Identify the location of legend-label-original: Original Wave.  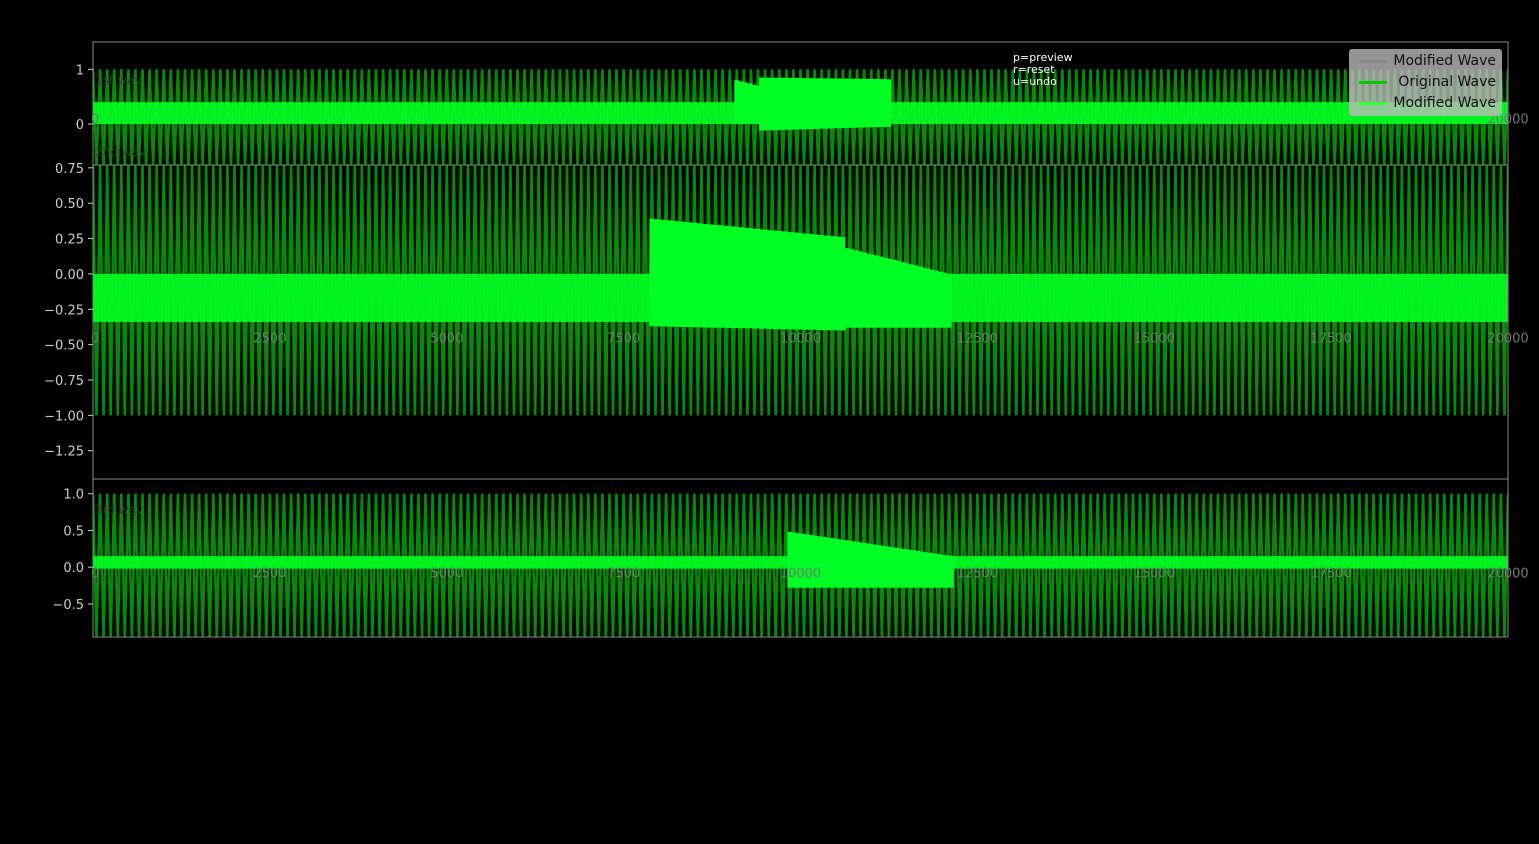
(1447, 82).